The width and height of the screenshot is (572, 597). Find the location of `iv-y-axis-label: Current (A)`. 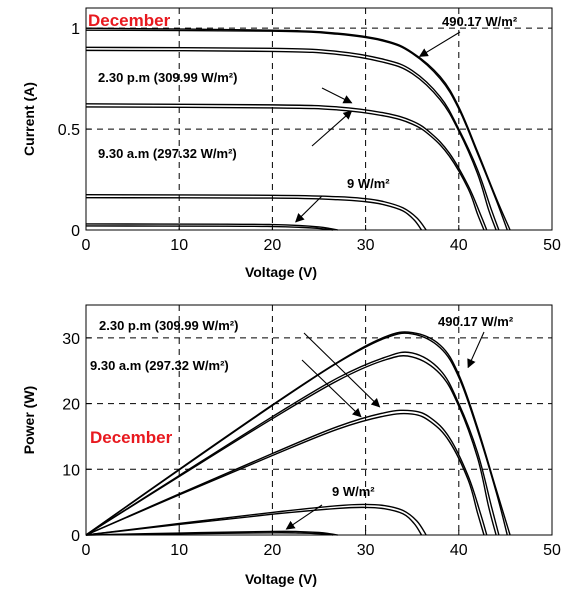

iv-y-axis-label: Current (A) is located at coordinates (29, 119).